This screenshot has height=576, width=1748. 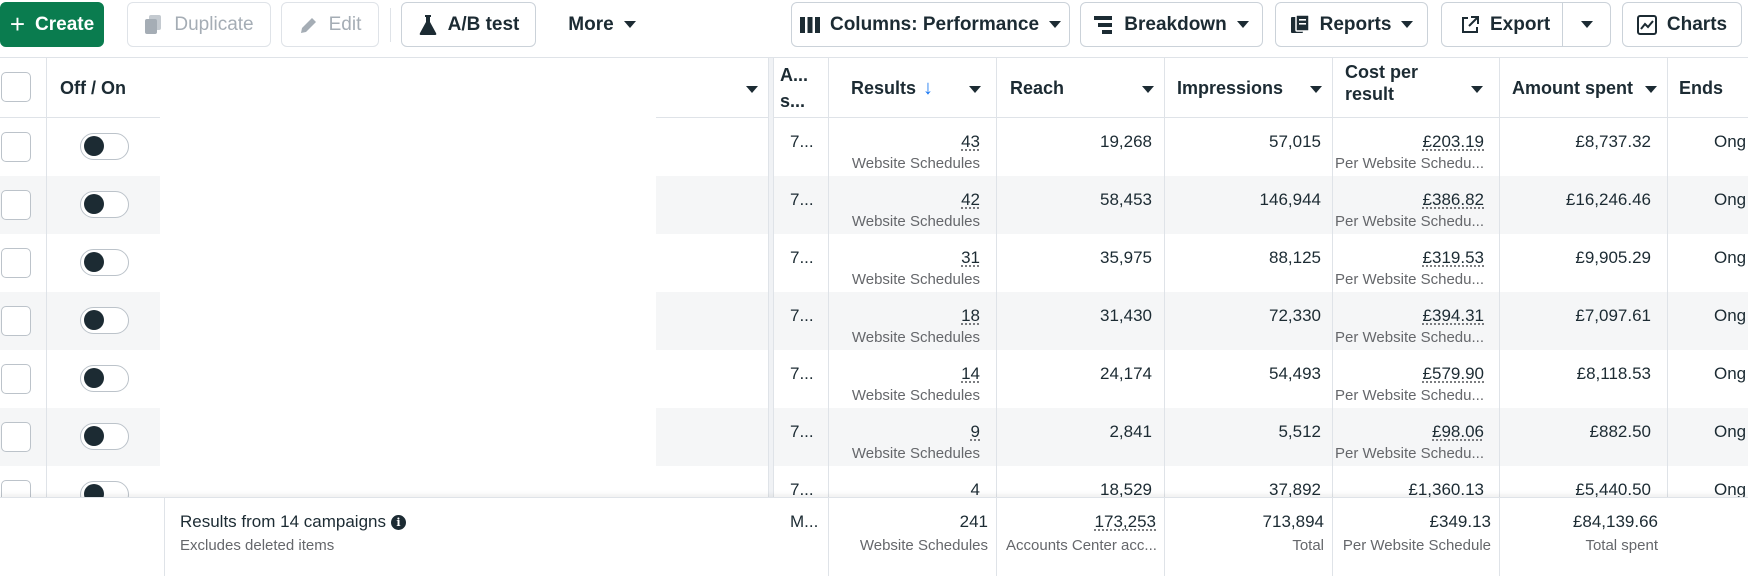 I want to click on results-value: 14, so click(x=970, y=373).